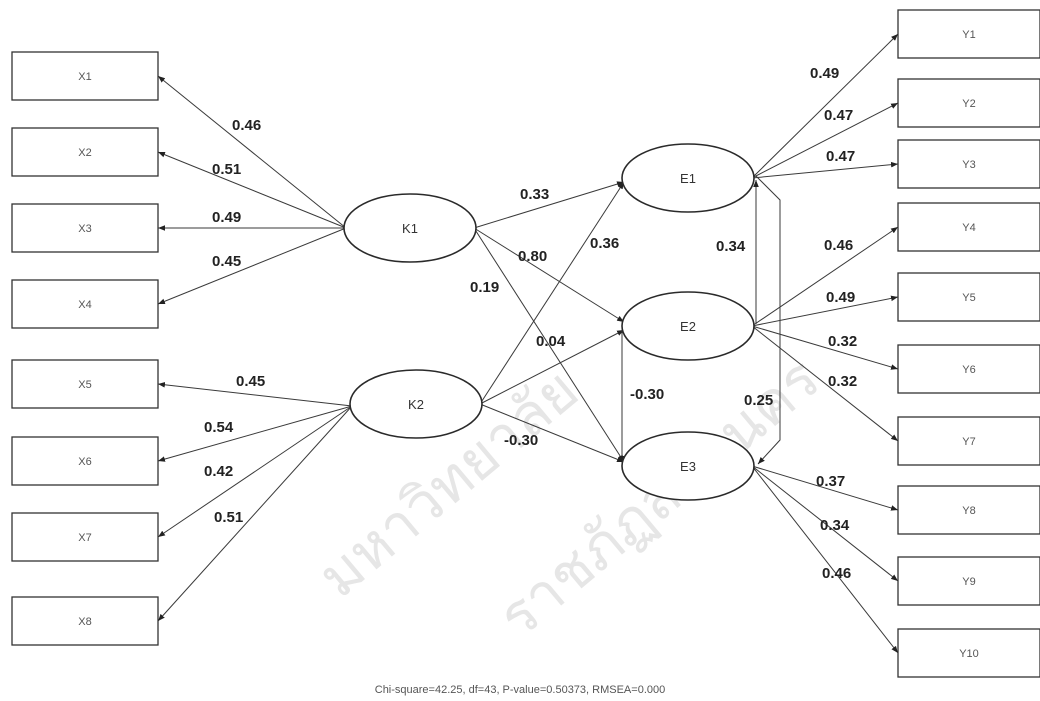 Image resolution: width=1040 pixels, height=701 pixels. Describe the element at coordinates (830, 481) in the screenshot. I see `coefficient-e3-y8: 0.37` at that location.